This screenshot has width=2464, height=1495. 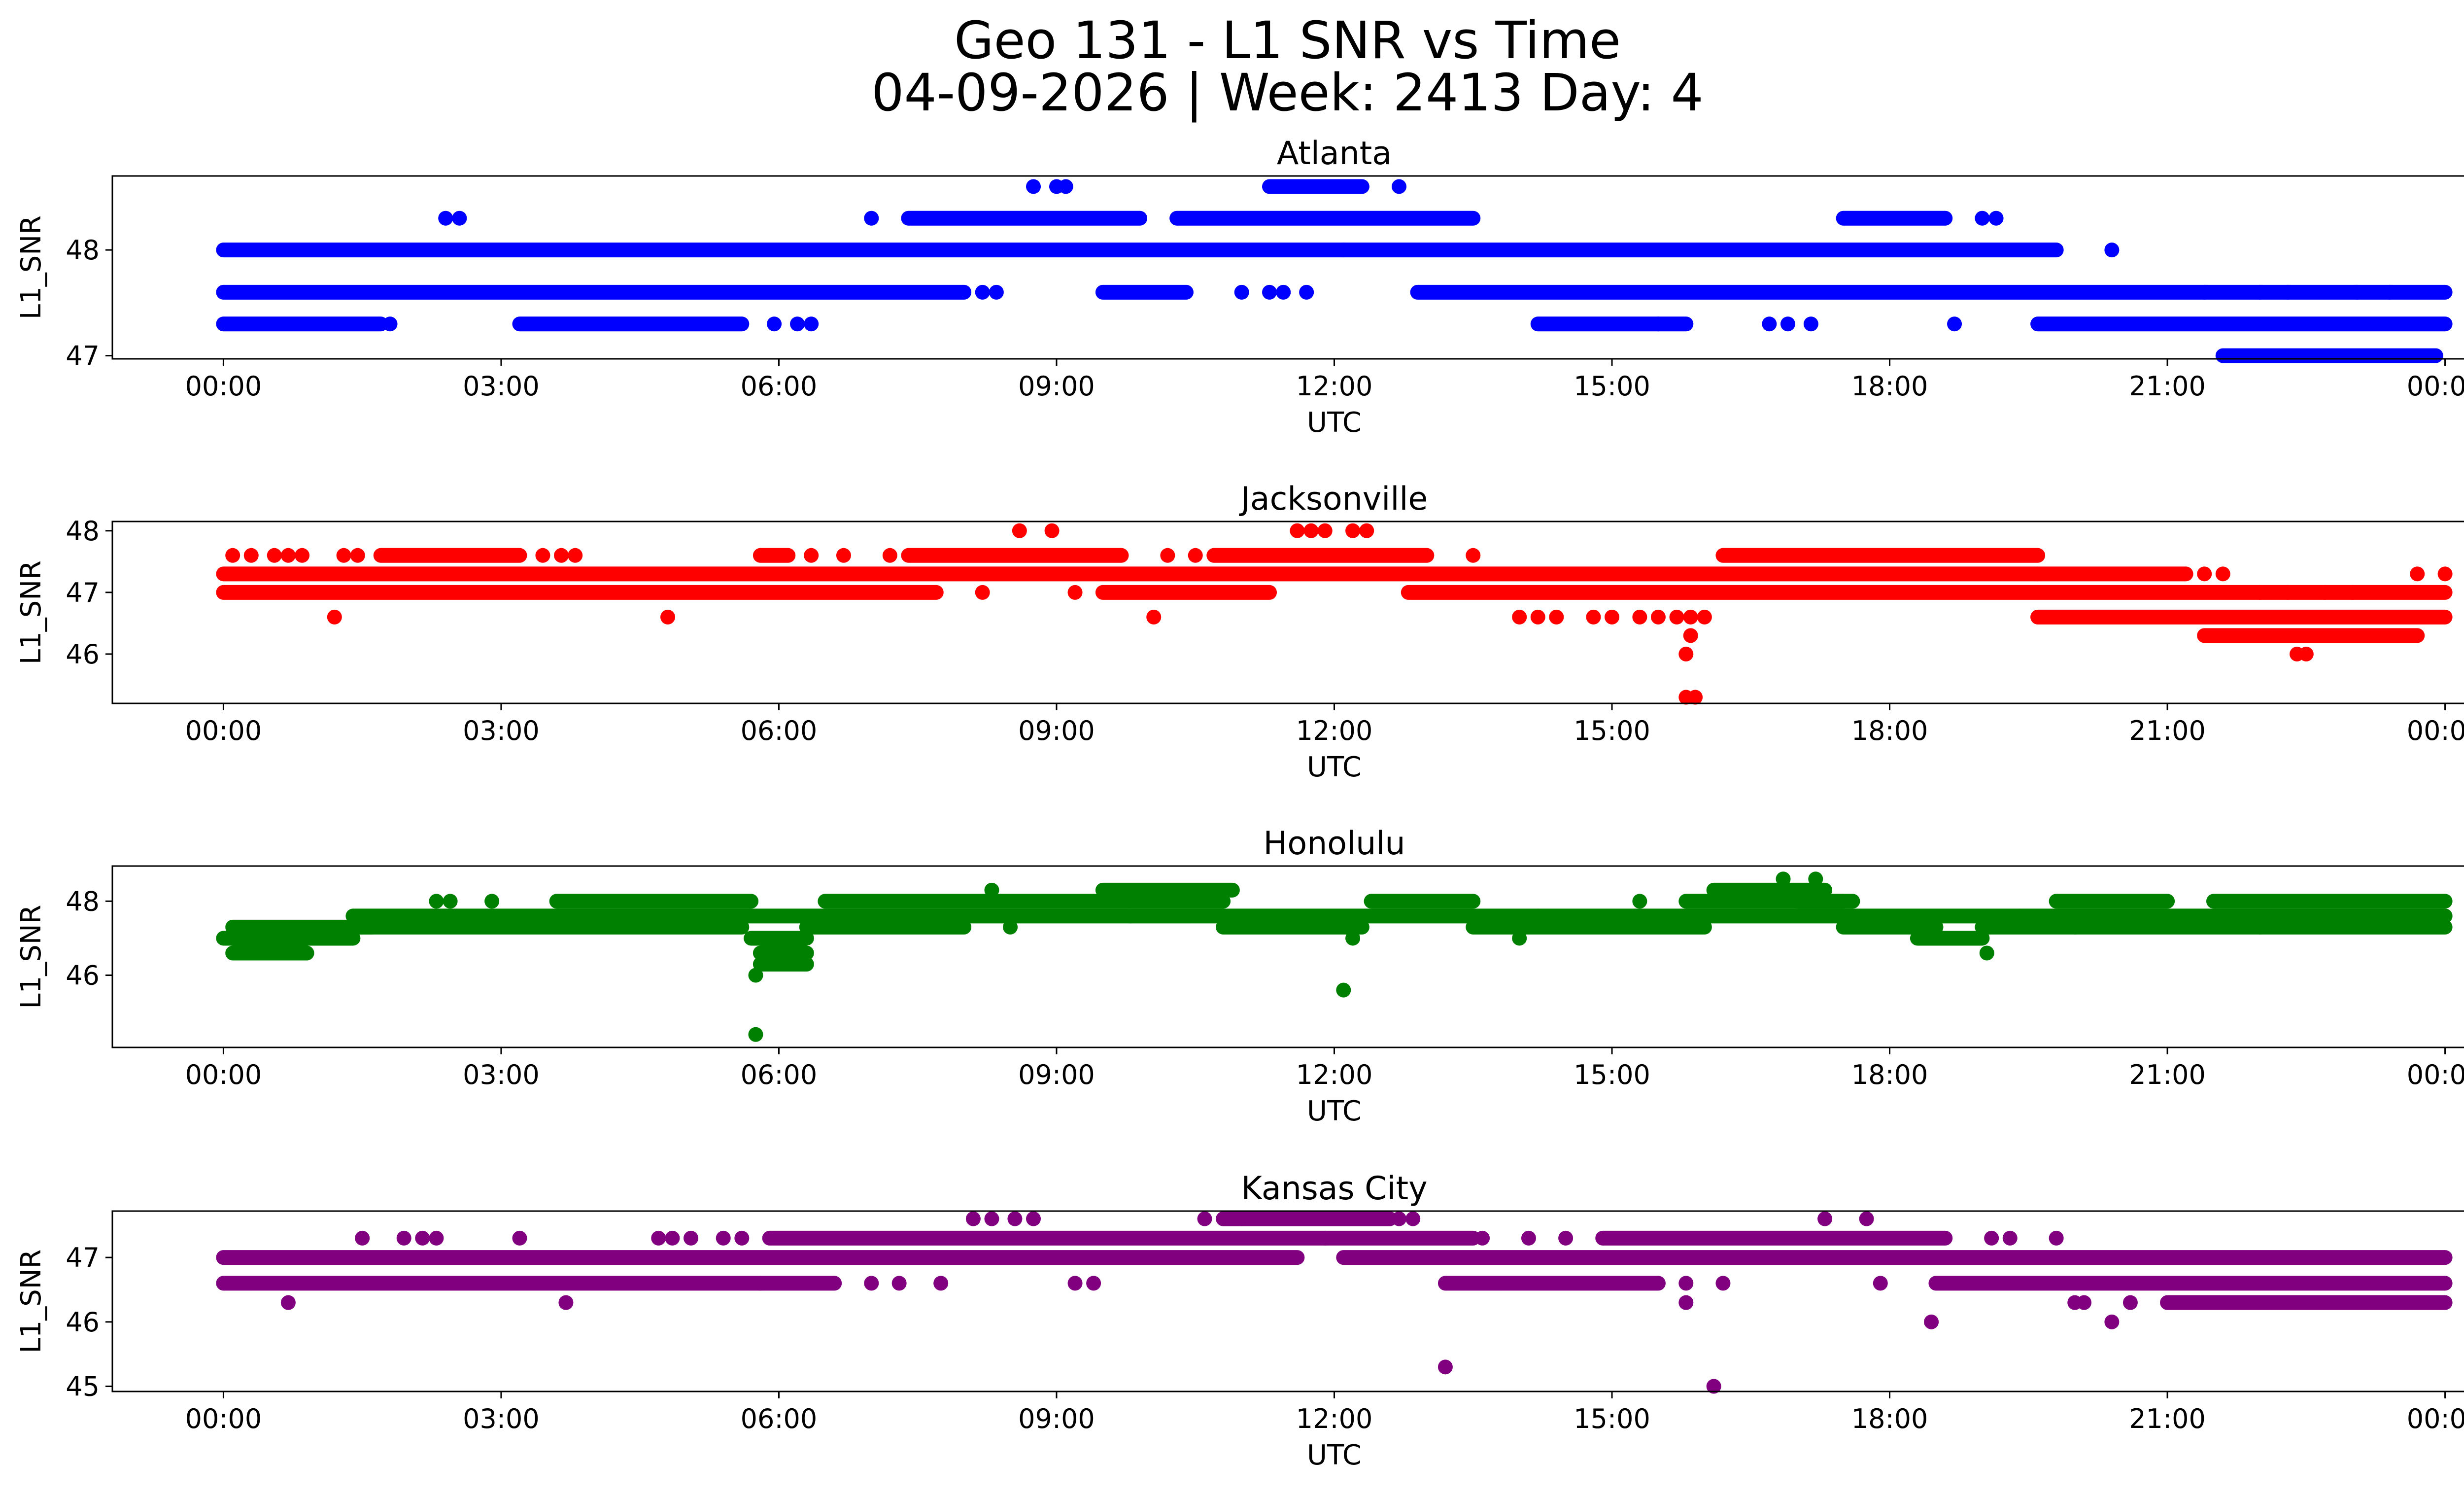 What do you see at coordinates (83, 531) in the screenshot?
I see `y-tick-label: 48` at bounding box center [83, 531].